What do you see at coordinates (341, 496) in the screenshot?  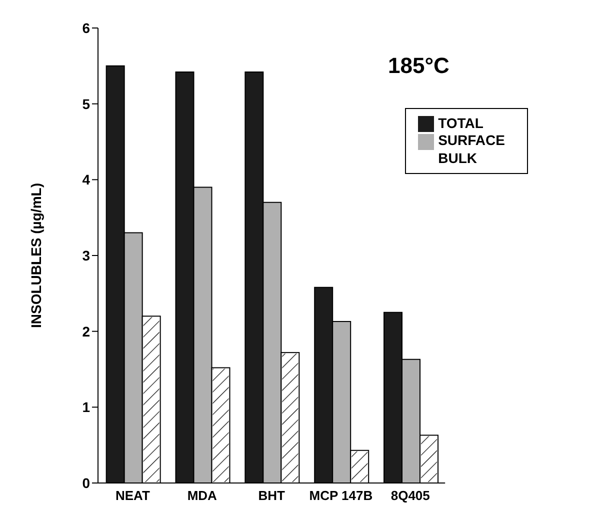 I see `x-tick-label: MCP 147B` at bounding box center [341, 496].